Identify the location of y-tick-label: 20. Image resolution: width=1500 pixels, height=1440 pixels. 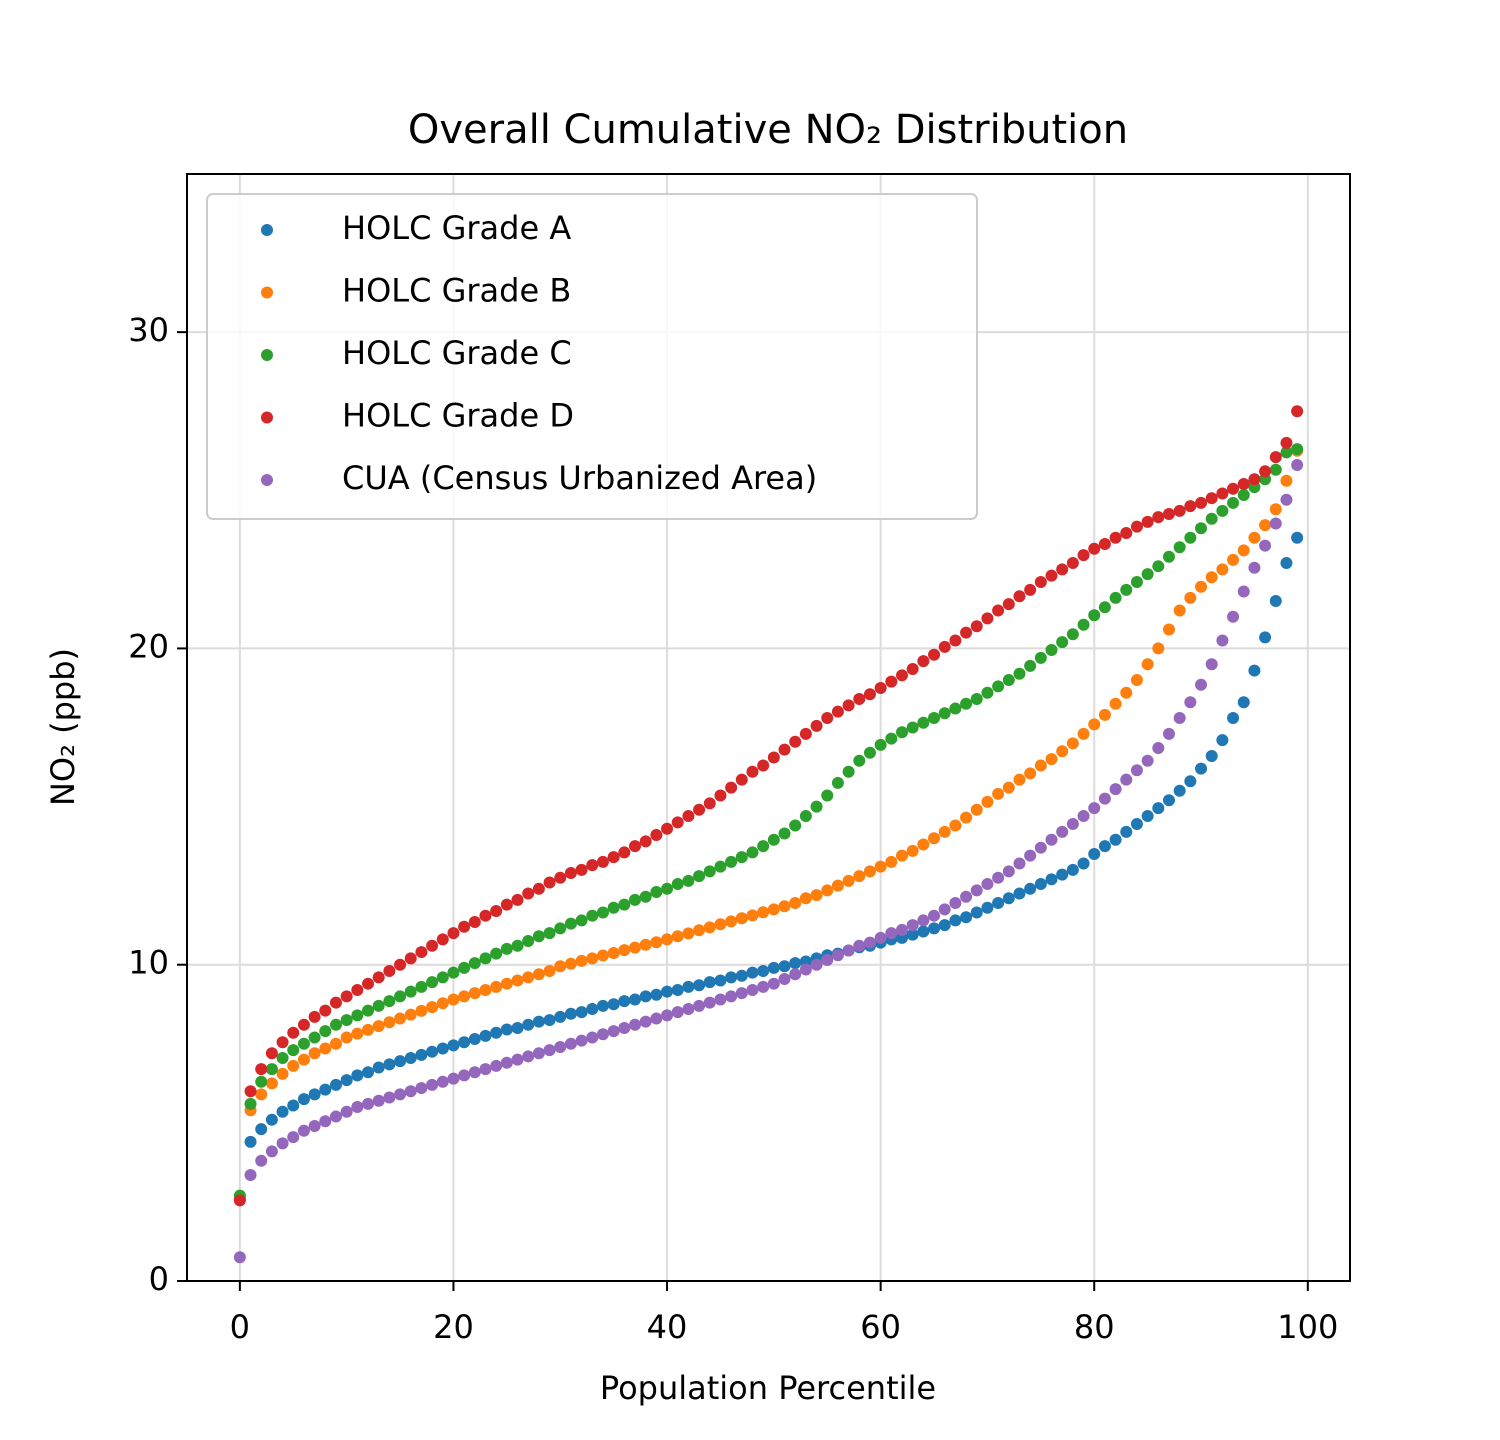
(148, 646).